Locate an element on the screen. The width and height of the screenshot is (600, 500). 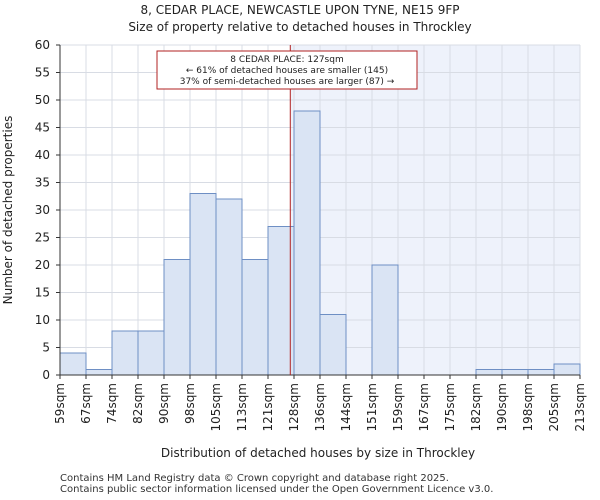
y-axis-label: Number of detached properties is located at coordinates (8, 210).